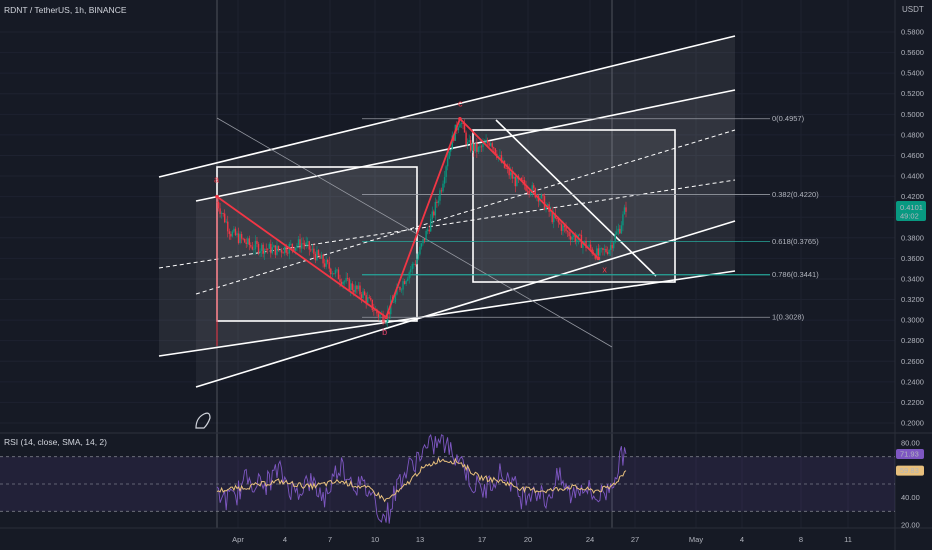  What do you see at coordinates (421, 479) in the screenshot?
I see `rsi-sma-line` at bounding box center [421, 479].